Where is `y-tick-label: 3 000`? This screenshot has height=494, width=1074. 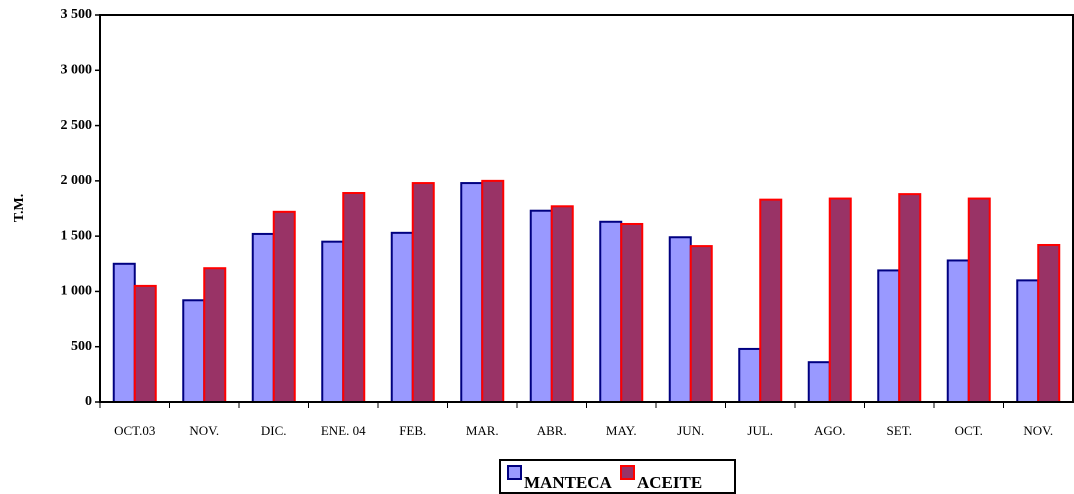
y-tick-label: 3 000 is located at coordinates (77, 70).